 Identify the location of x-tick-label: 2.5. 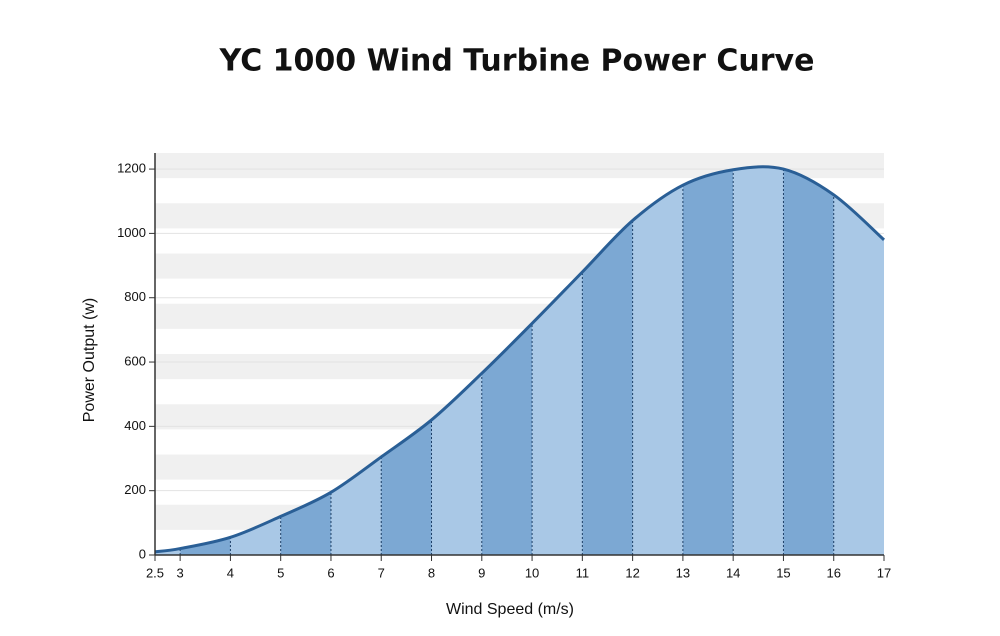
(155, 572).